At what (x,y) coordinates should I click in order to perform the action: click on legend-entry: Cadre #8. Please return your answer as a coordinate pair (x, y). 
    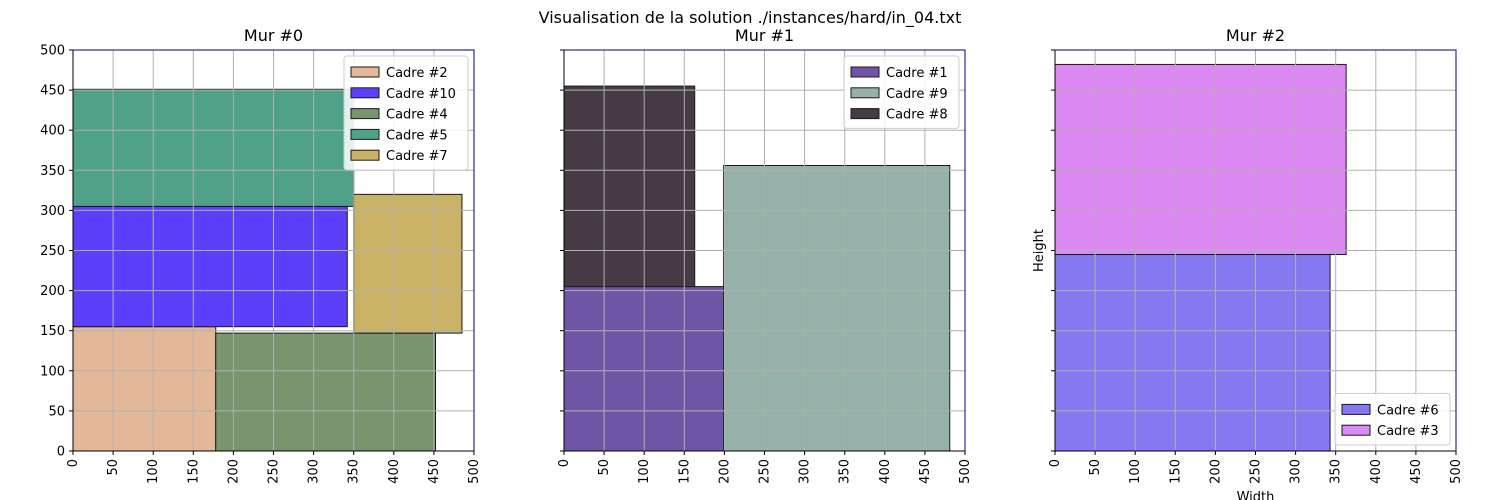
    Looking at the image, I should click on (917, 115).